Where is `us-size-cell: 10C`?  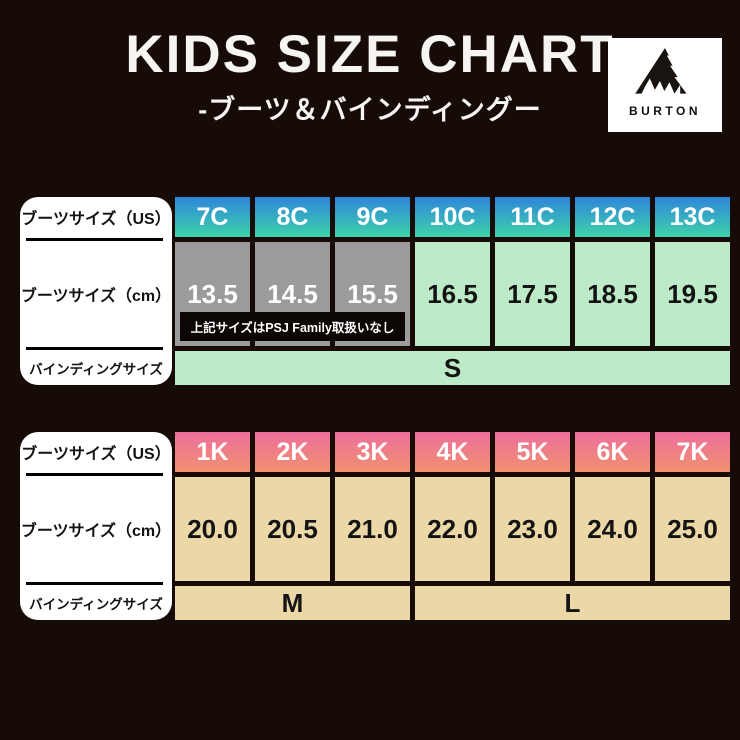
us-size-cell: 10C is located at coordinates (452, 217).